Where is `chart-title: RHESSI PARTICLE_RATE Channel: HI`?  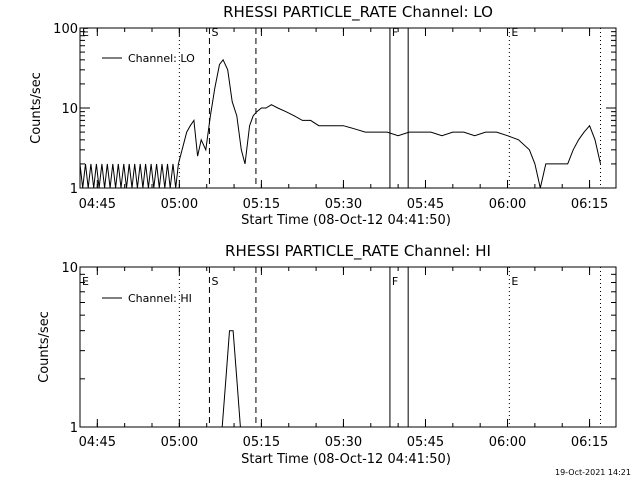
chart-title: RHESSI PARTICLE_RATE Channel: HI is located at coordinates (358, 251).